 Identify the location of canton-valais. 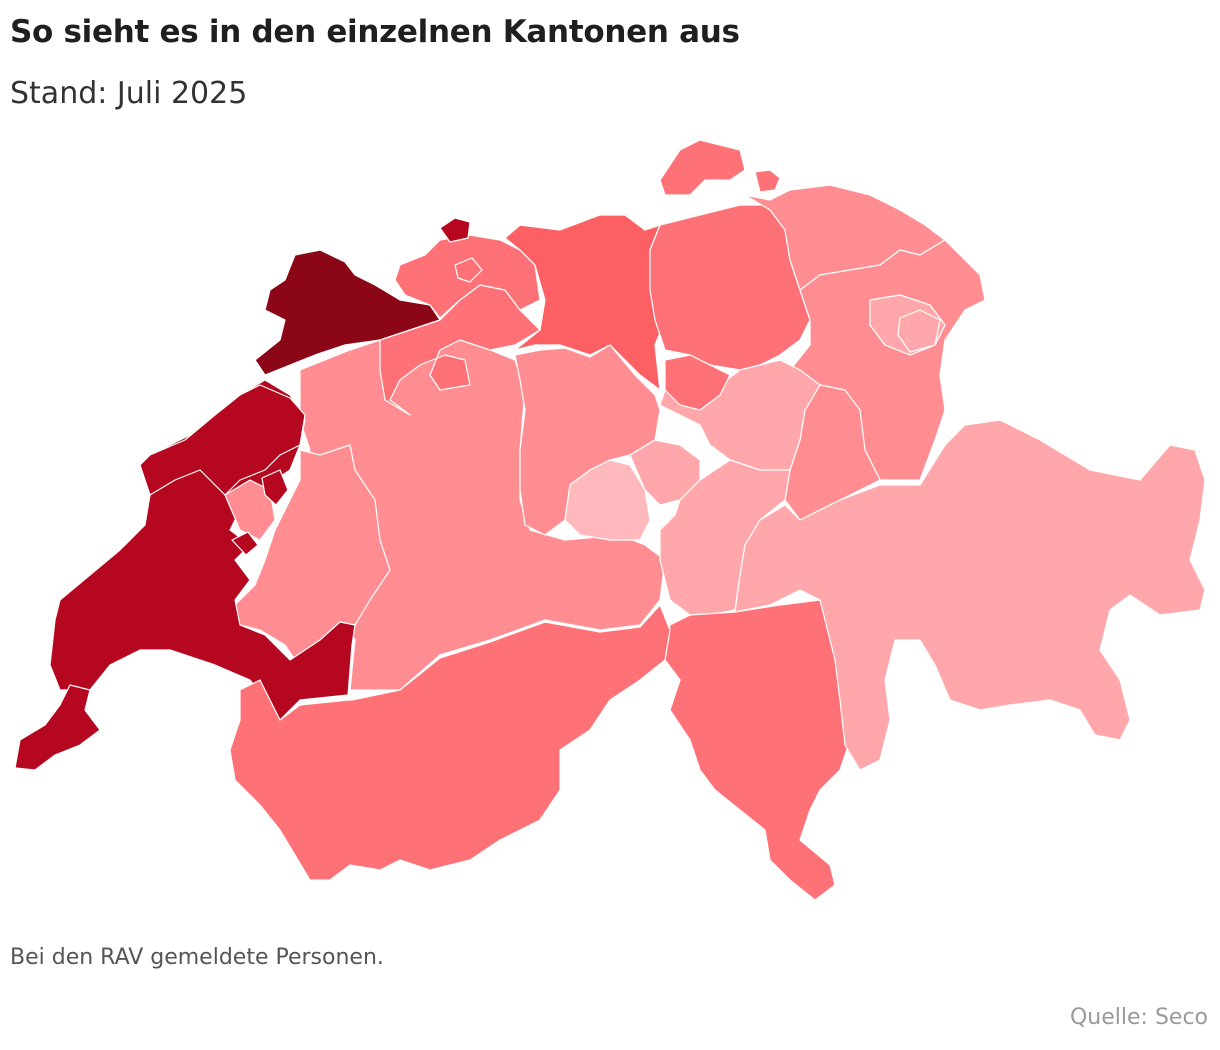
(450, 742).